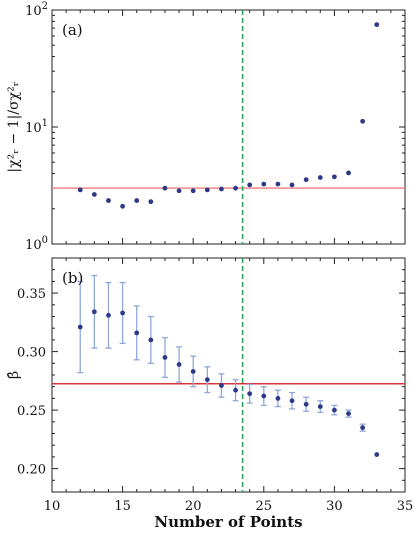 The width and height of the screenshot is (415, 538). What do you see at coordinates (36, 10) in the screenshot?
I see `y-tick-label: 10²` at bounding box center [36, 10].